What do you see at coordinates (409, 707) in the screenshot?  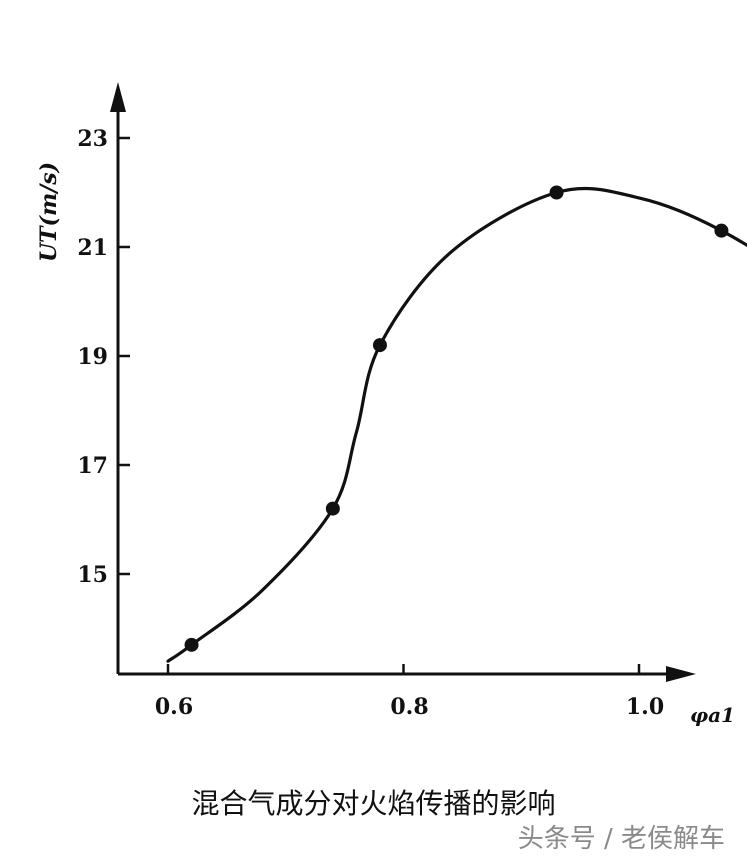 I see `x-tick-label: 0.8` at bounding box center [409, 707].